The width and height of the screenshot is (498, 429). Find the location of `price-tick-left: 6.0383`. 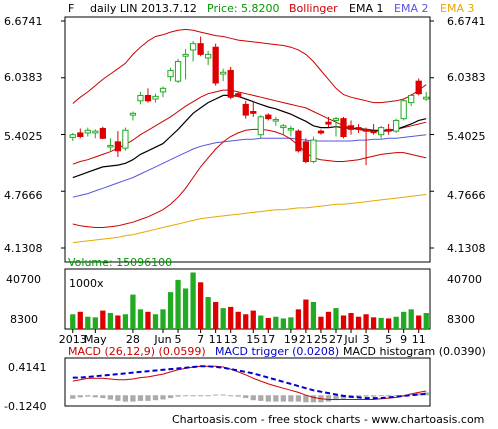

price-tick-left: 6.0383 is located at coordinates (23, 77).